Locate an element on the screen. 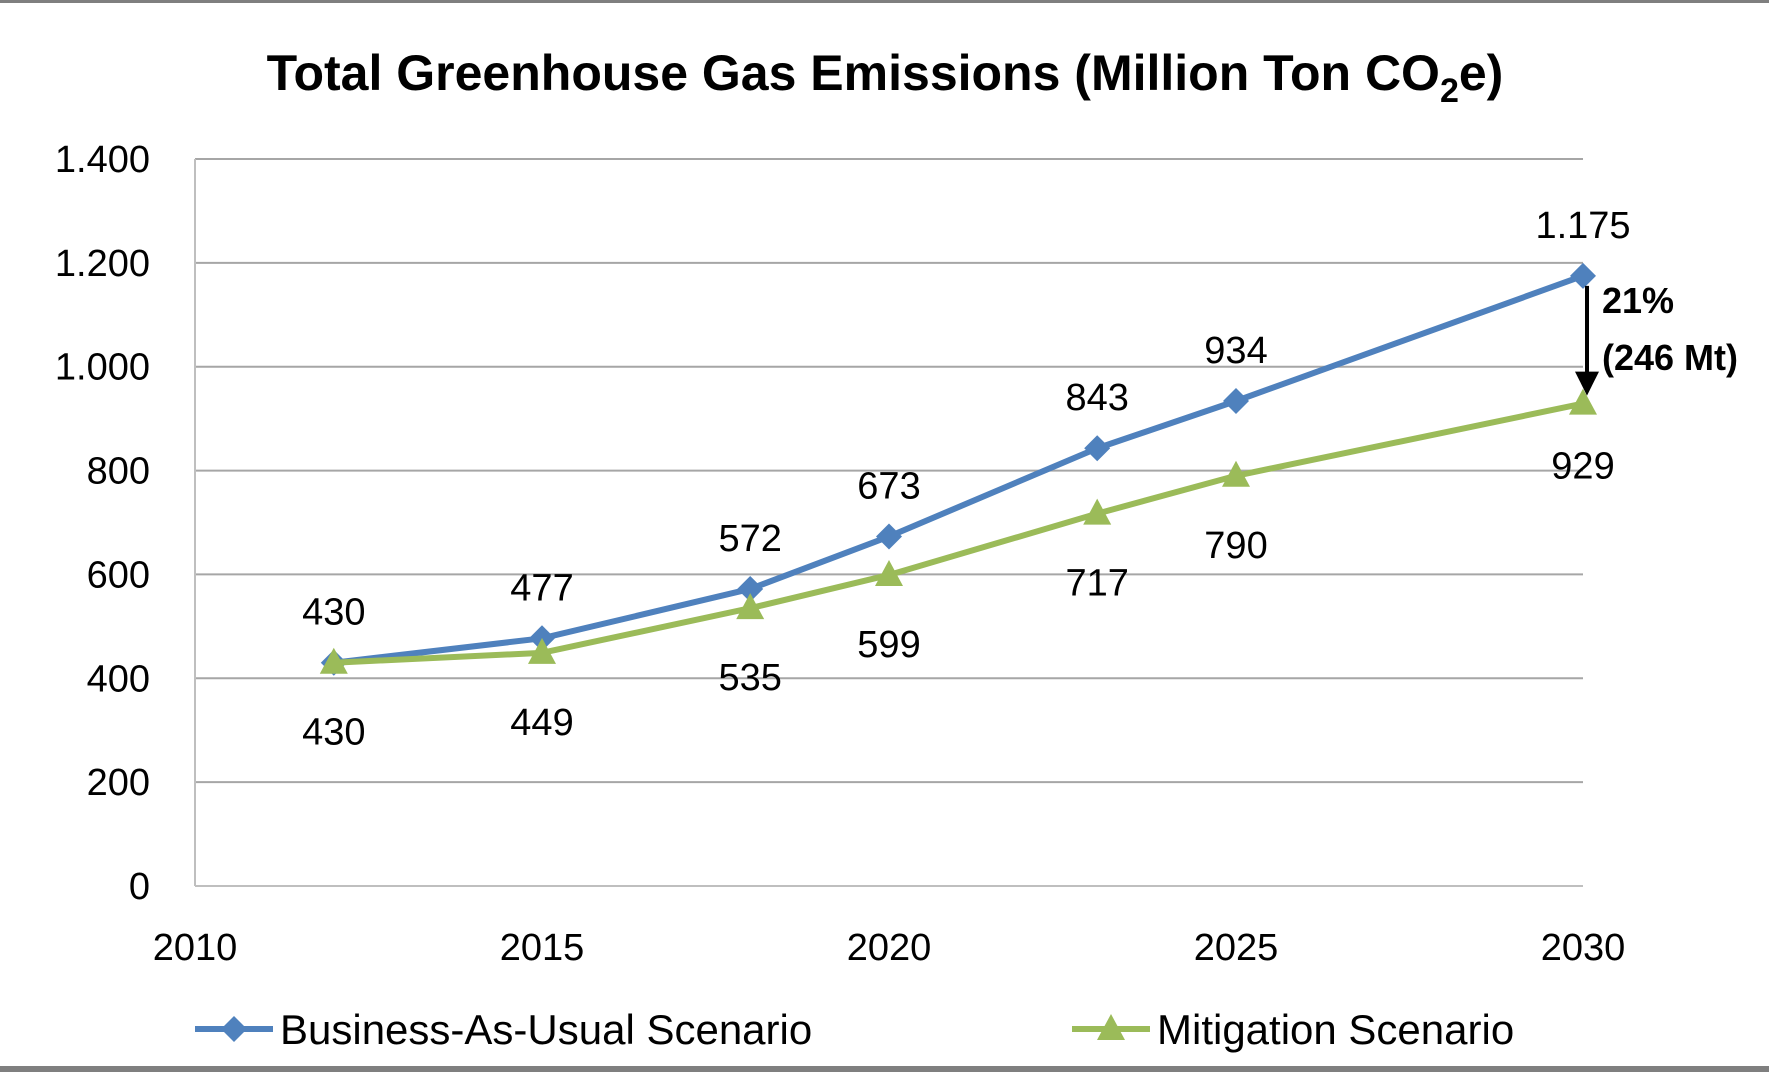 This screenshot has height=1072, width=1769. data-label: 717 is located at coordinates (1096, 584).